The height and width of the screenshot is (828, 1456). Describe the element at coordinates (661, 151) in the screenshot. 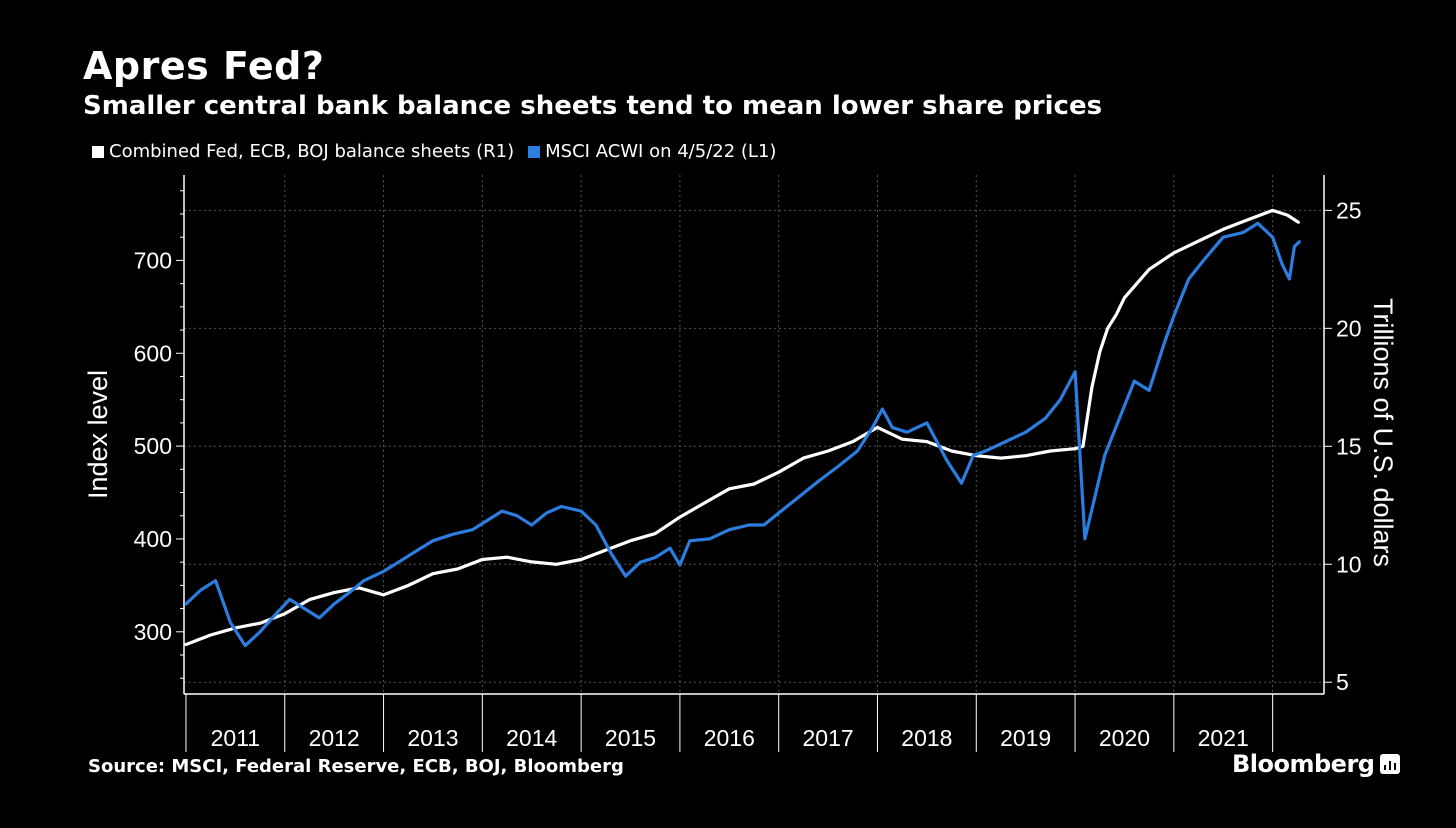

I see `legend-label: MSCI ACWI on 4/5/22 (L1)` at that location.